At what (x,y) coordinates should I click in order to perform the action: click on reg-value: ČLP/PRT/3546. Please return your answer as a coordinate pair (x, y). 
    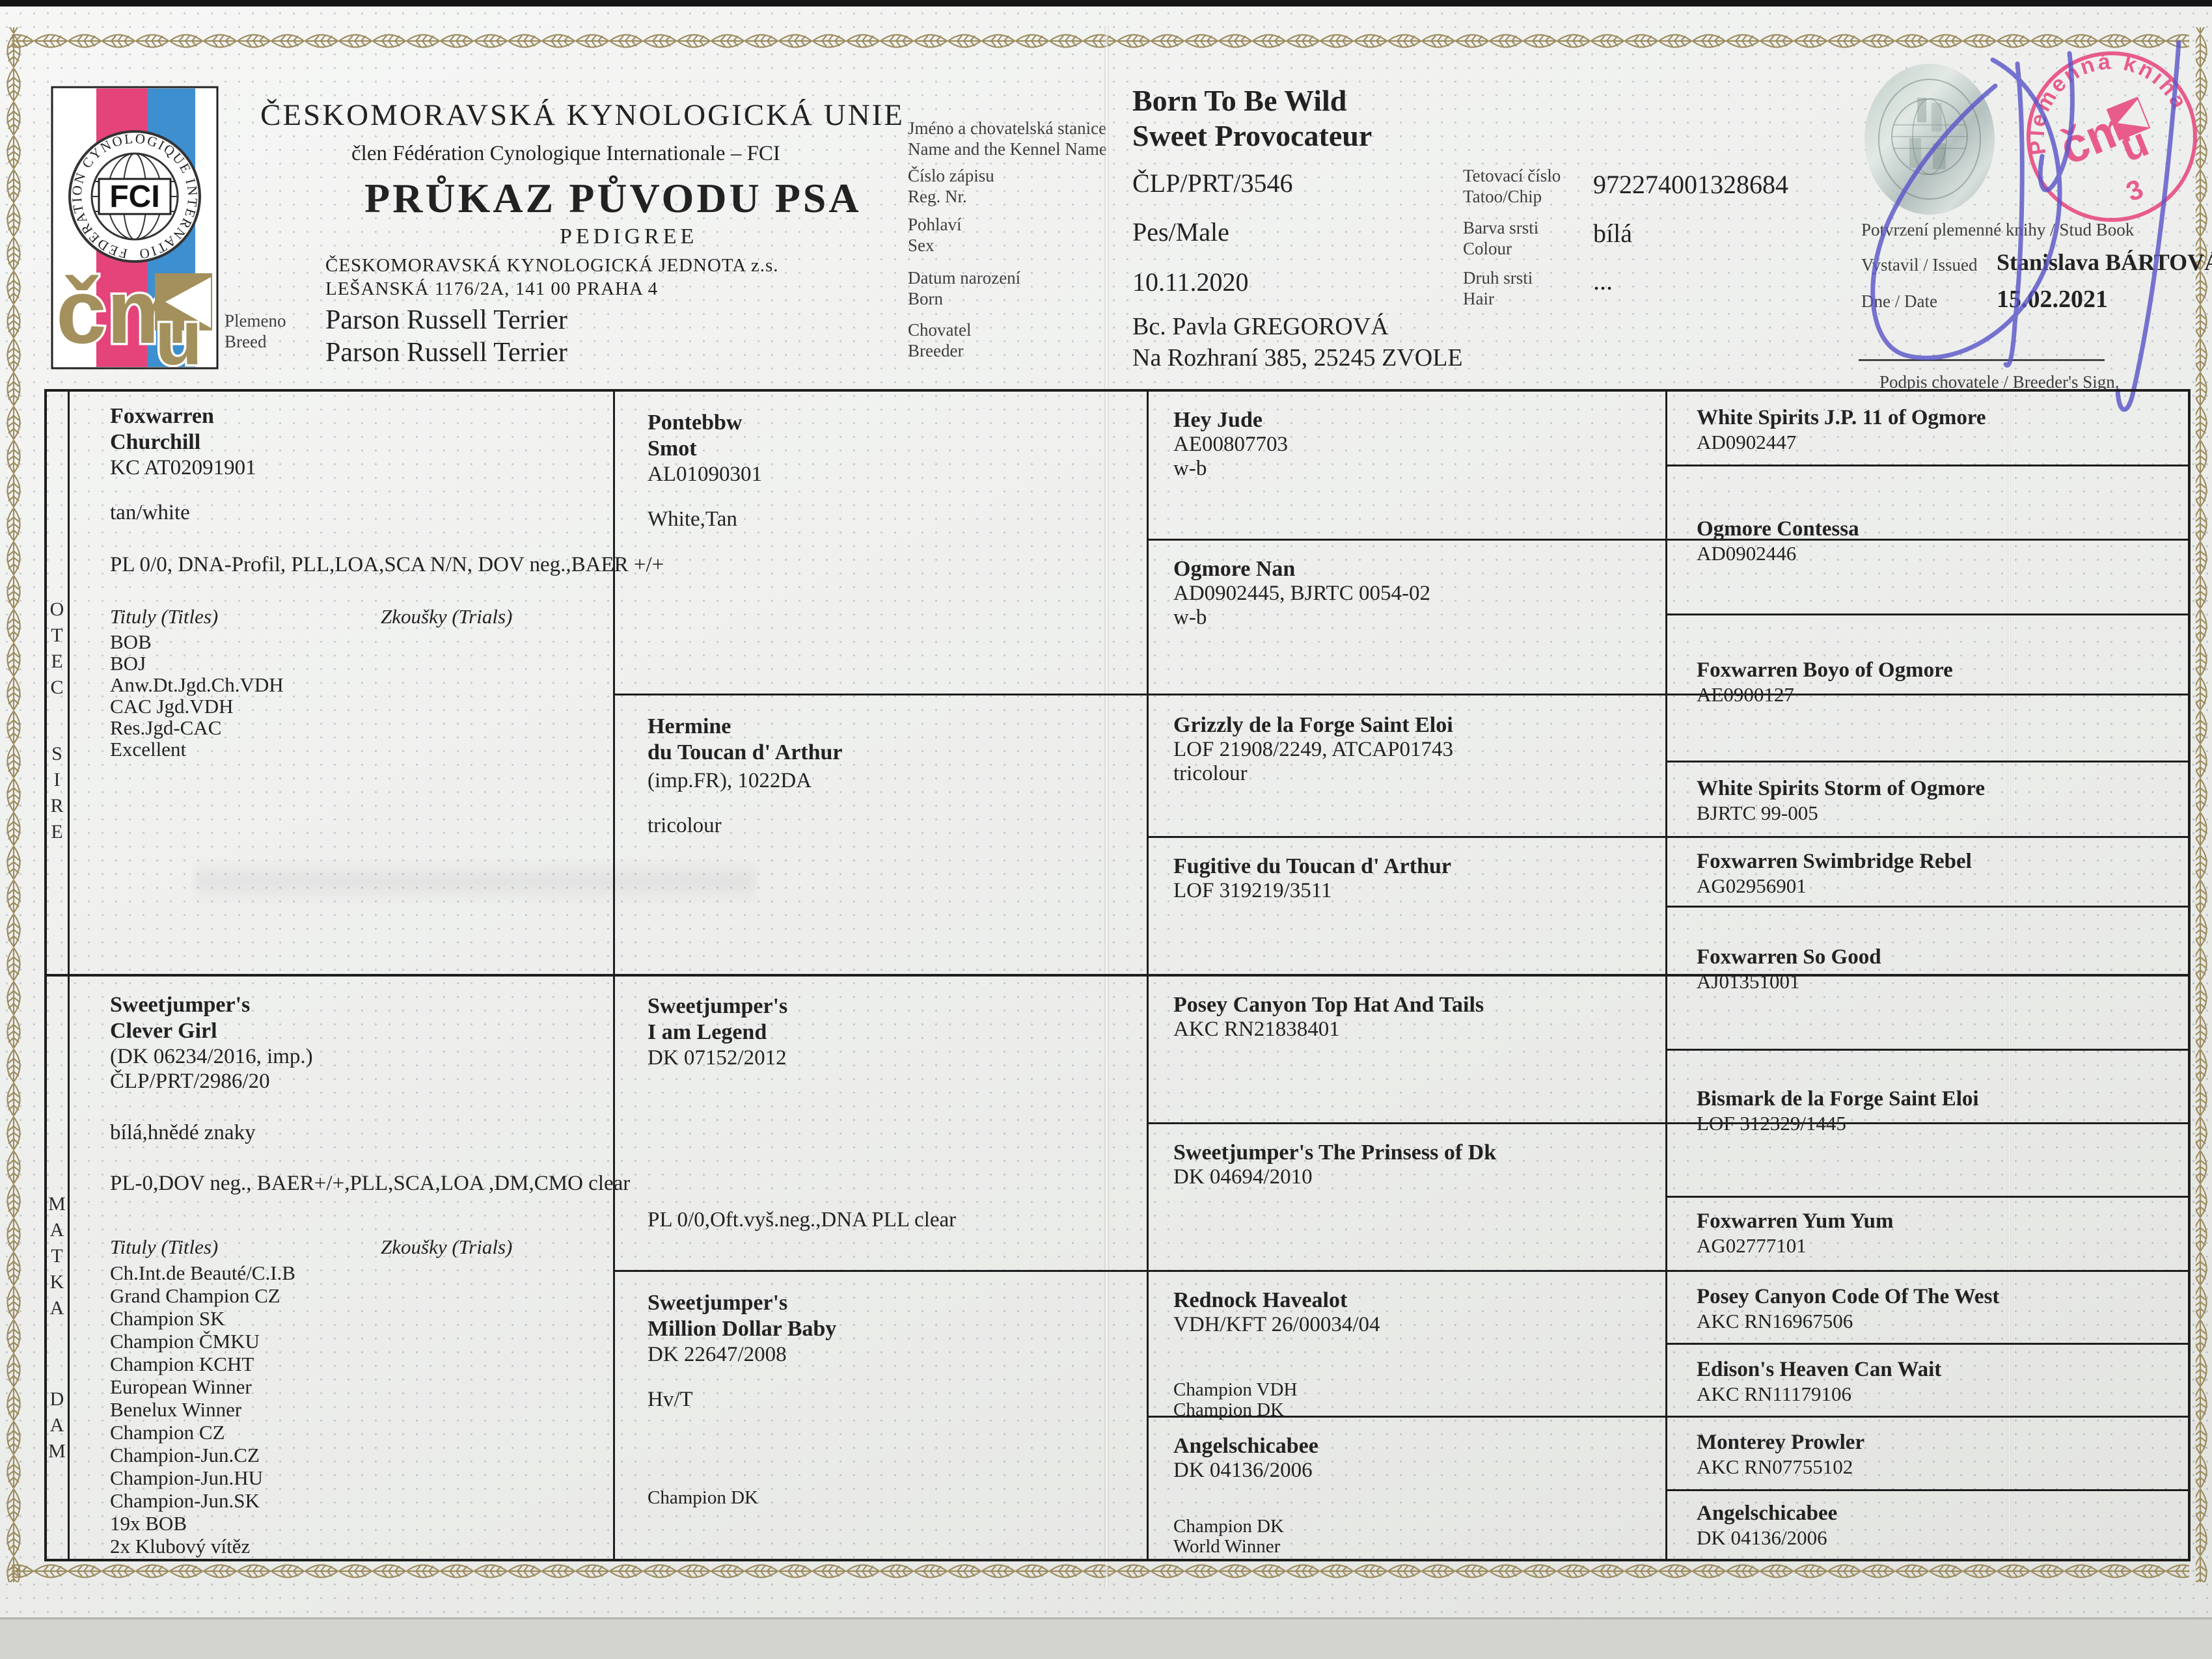
    Looking at the image, I should click on (1212, 184).